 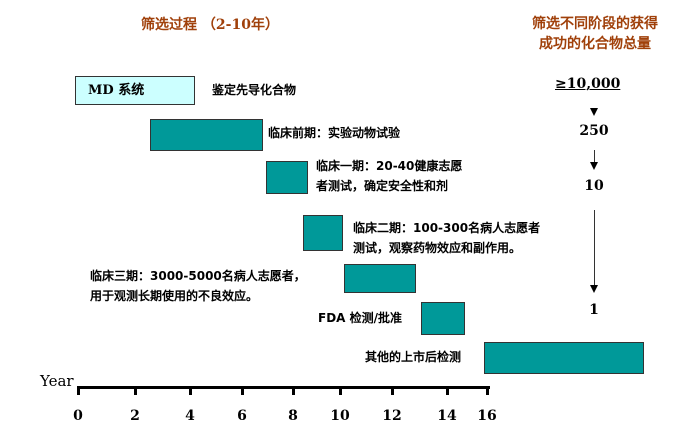 I want to click on title-right-line-2: 成功的化合物总量, so click(x=595, y=44).